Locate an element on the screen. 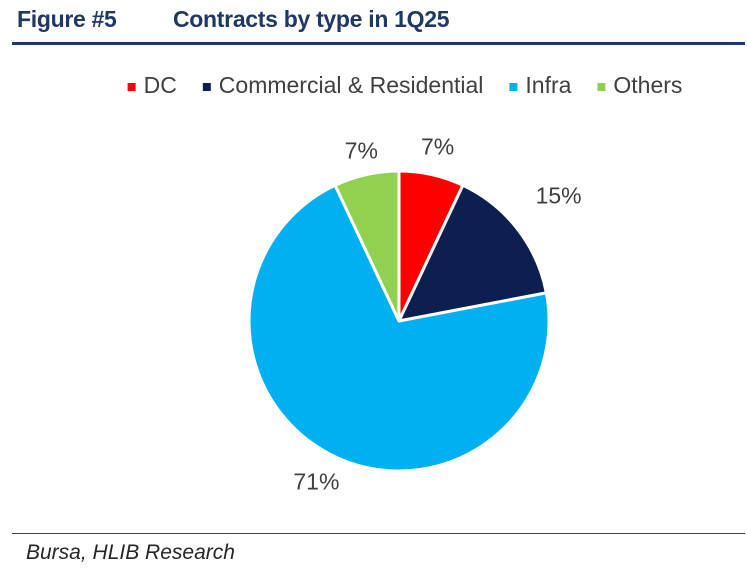 The width and height of the screenshot is (747, 588). legend-label-others: Others is located at coordinates (647, 85).